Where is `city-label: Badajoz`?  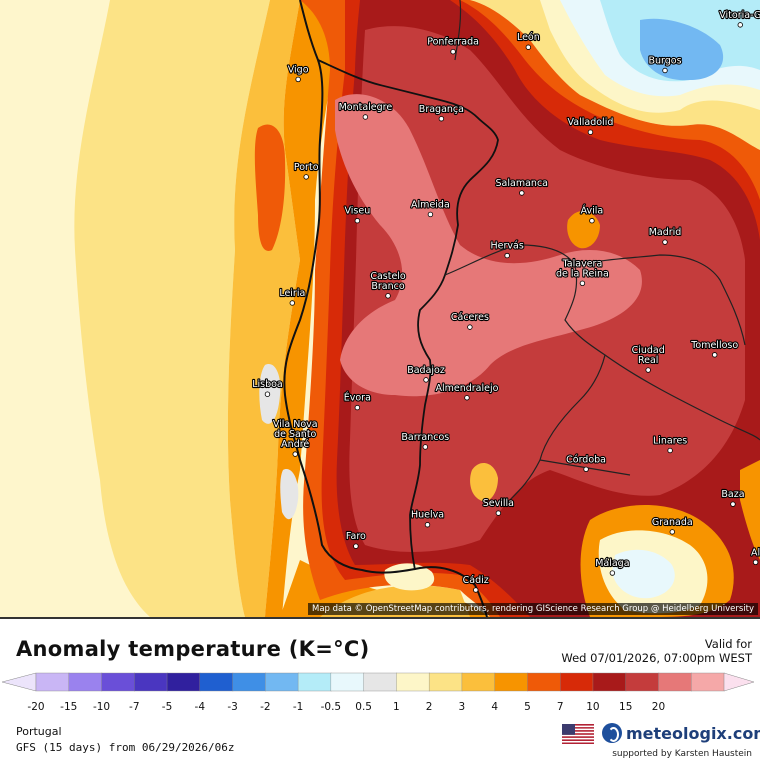
city-label: Badajoz is located at coordinates (426, 370).